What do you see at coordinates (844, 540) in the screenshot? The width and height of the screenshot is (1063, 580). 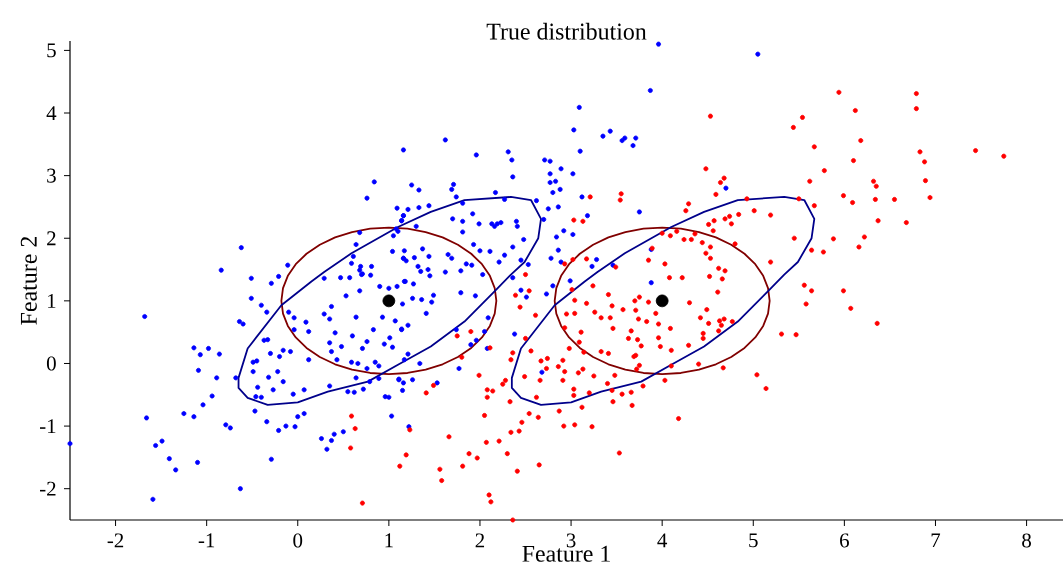 I see `x-tick-label: 6` at bounding box center [844, 540].